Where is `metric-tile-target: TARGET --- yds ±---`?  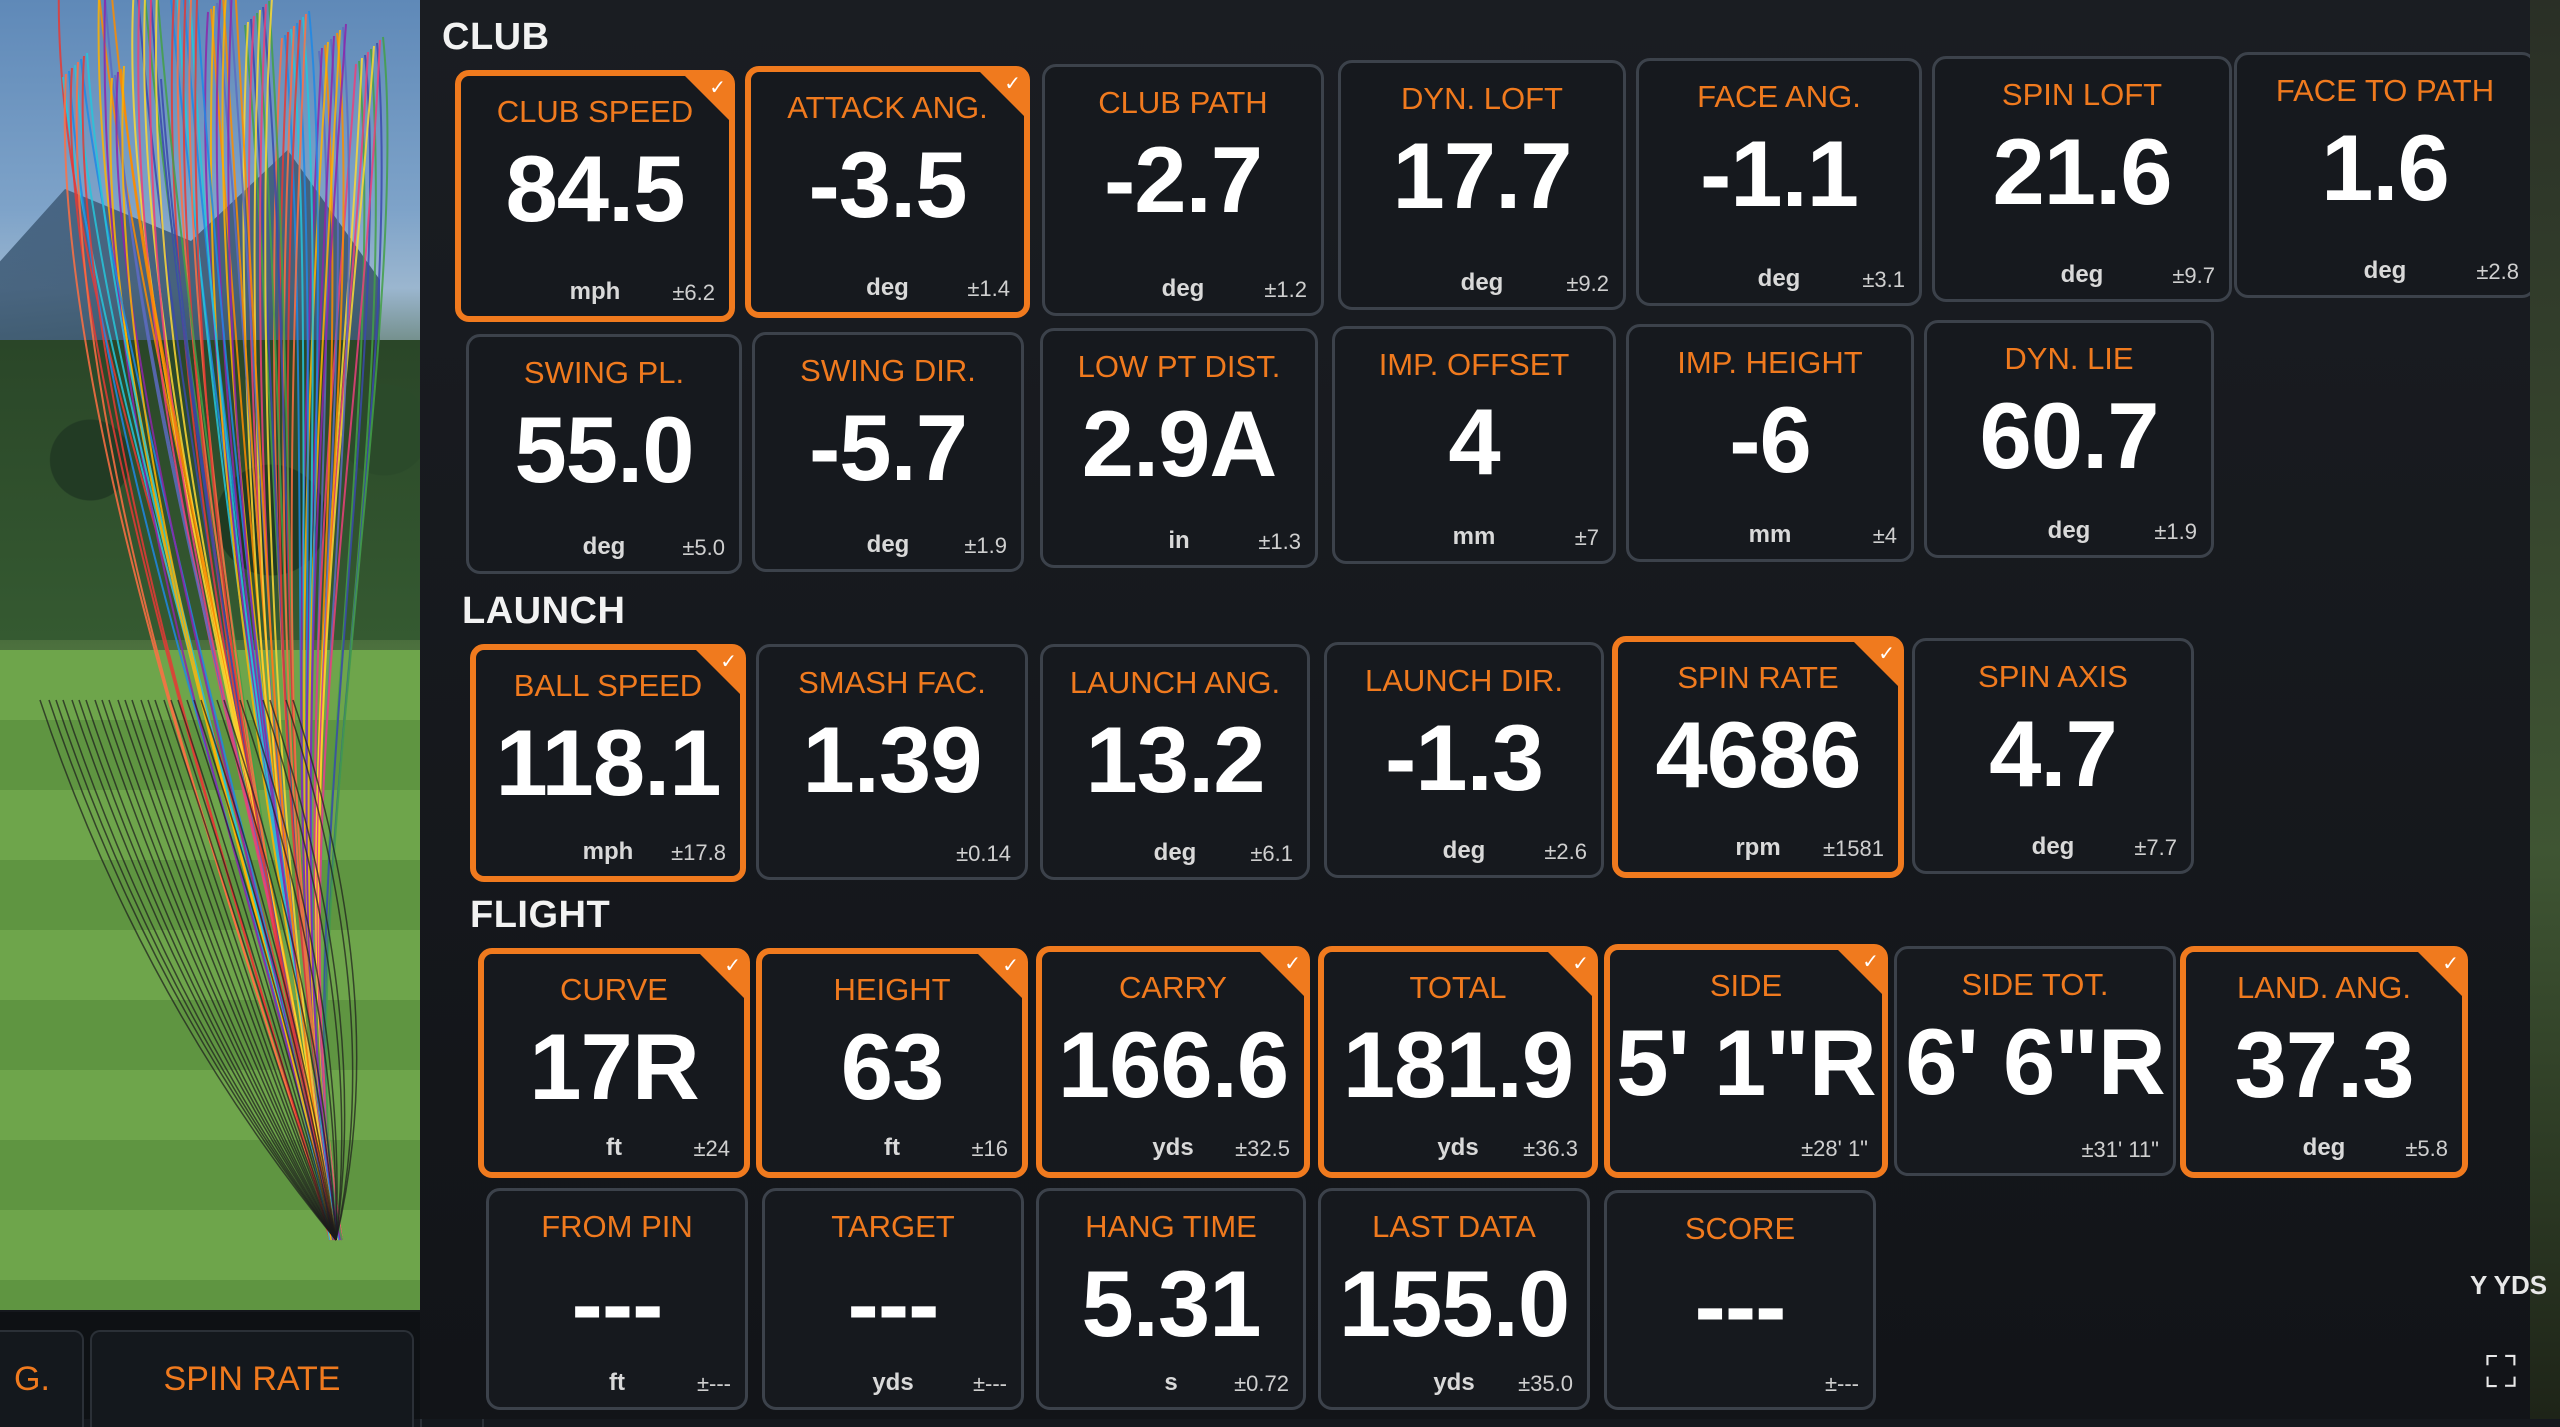 metric-tile-target: TARGET --- yds ±--- is located at coordinates (893, 1299).